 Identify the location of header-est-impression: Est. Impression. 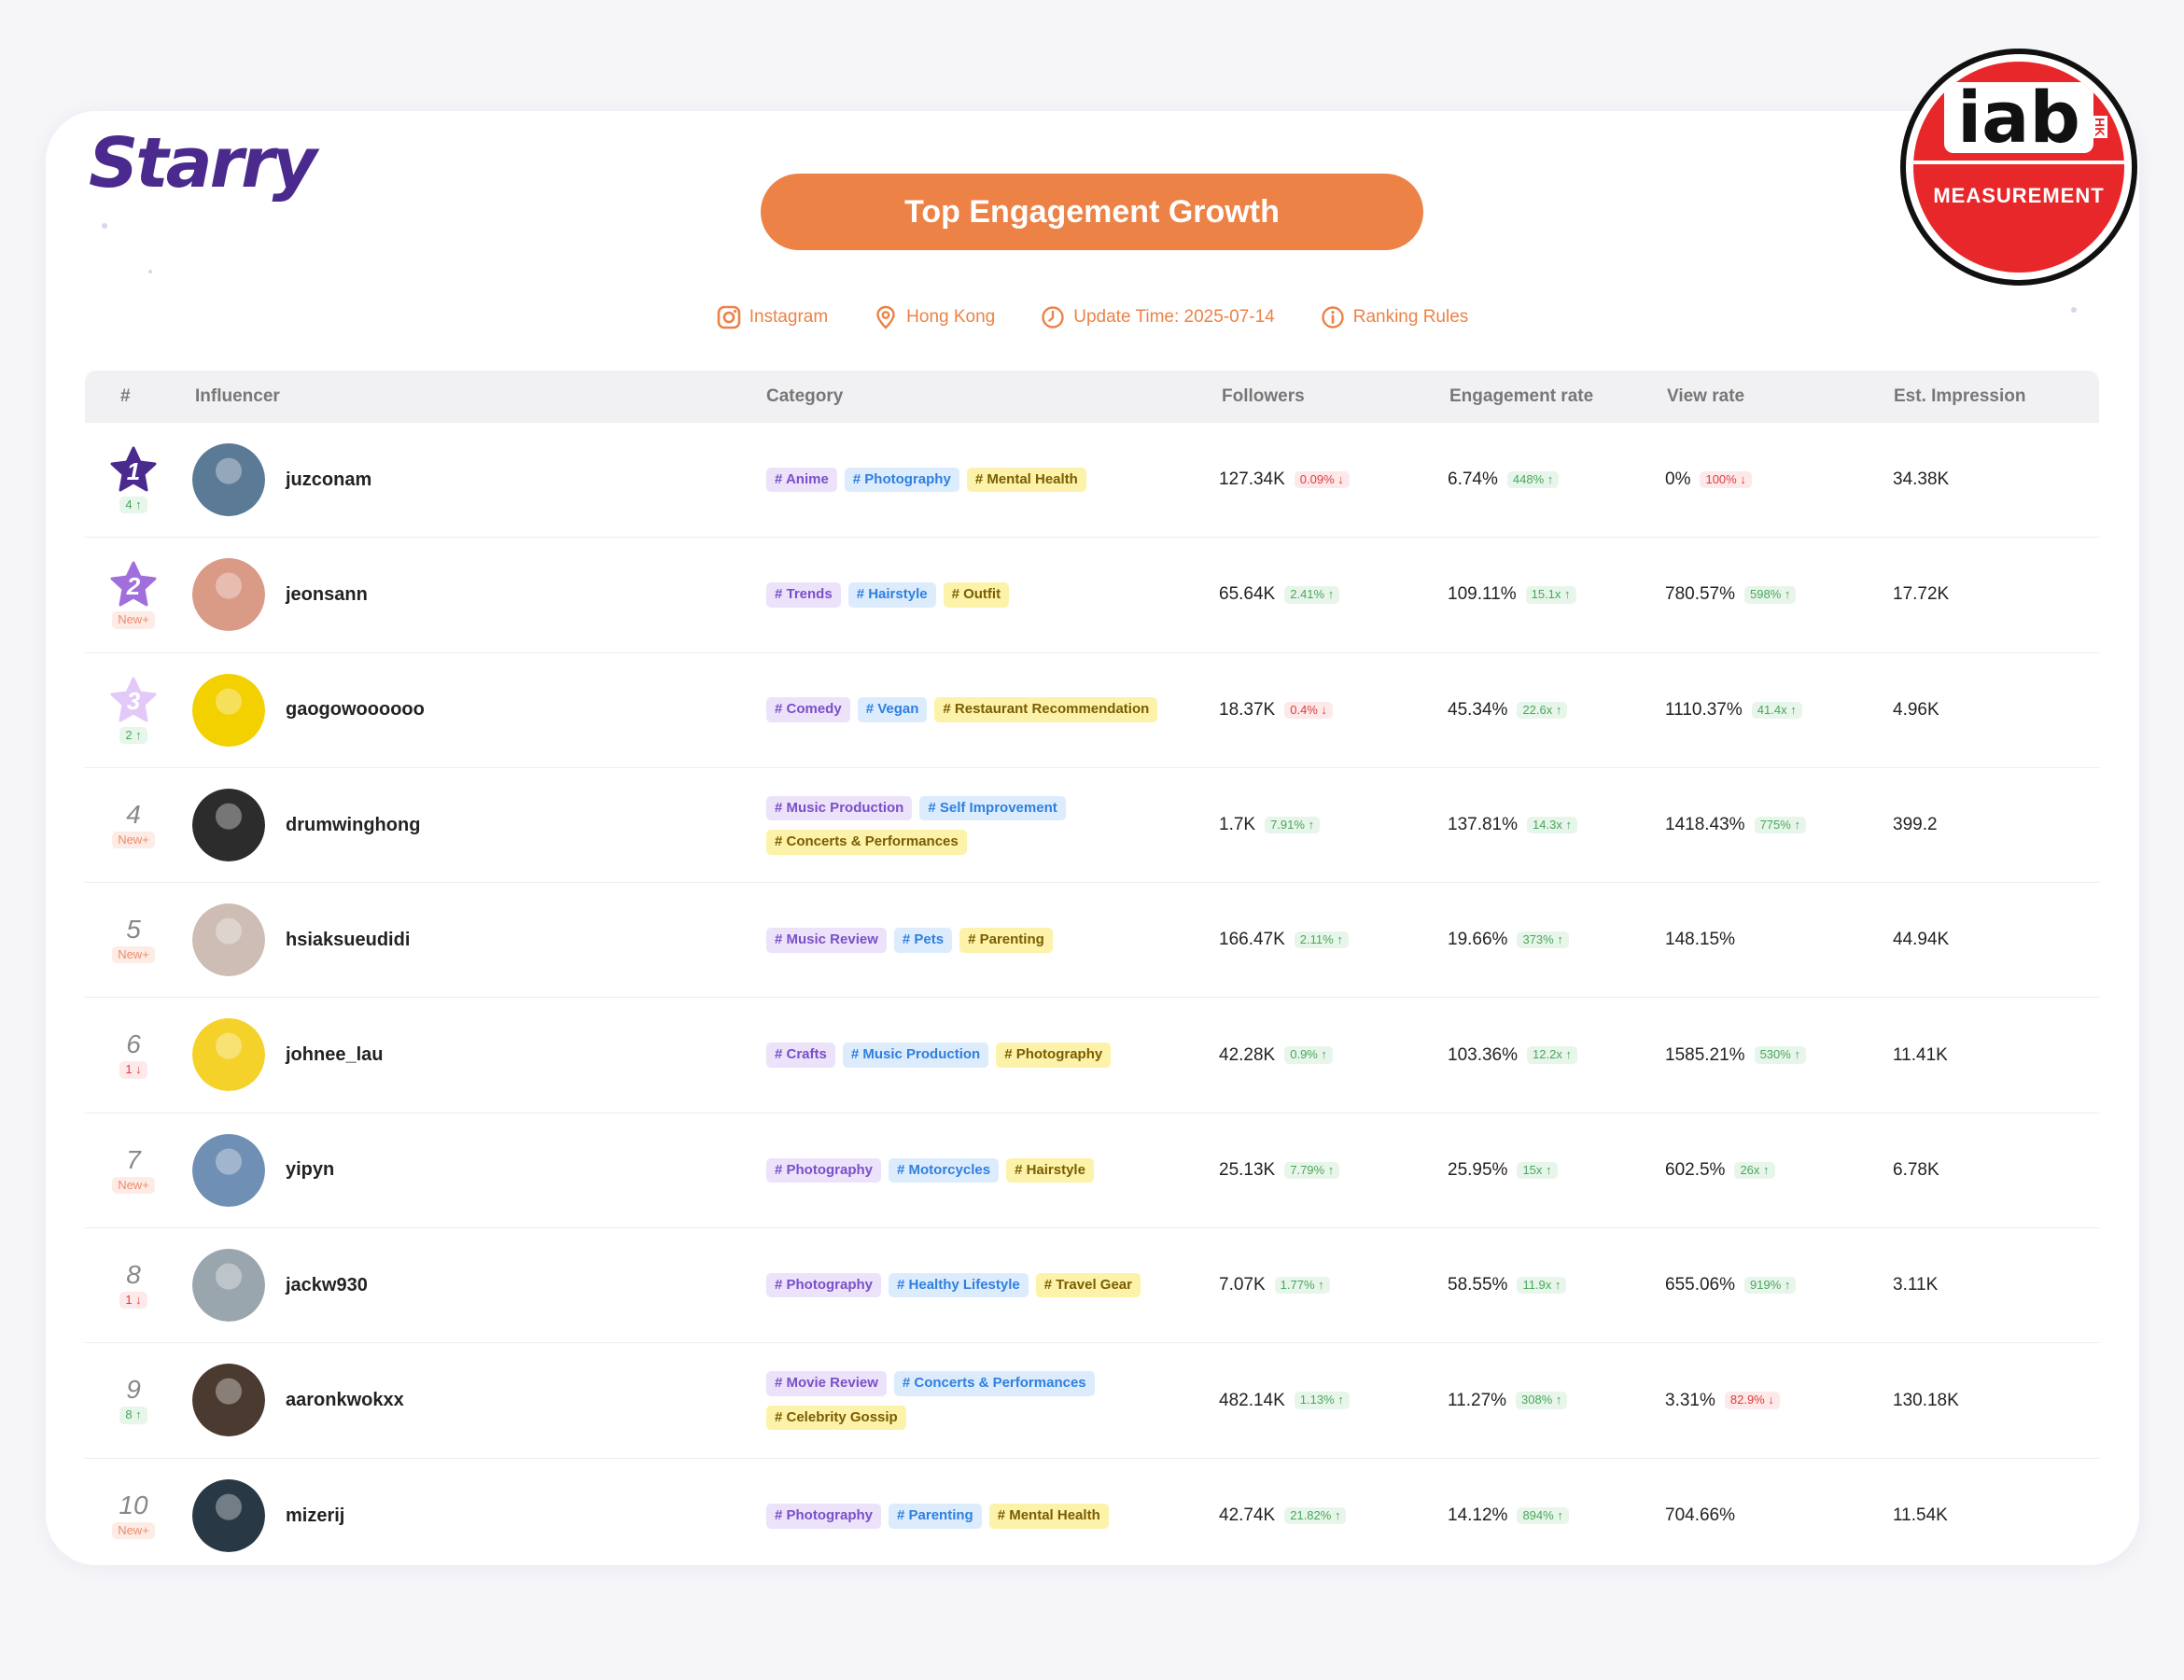
(1960, 396).